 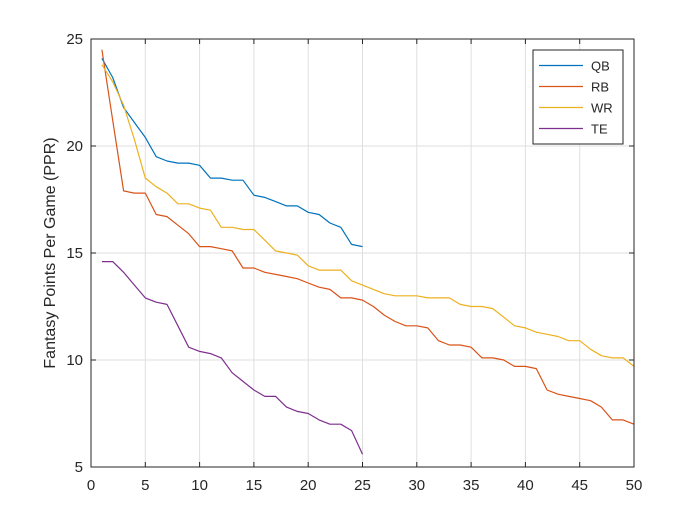 I want to click on y-tick-label: 5, so click(x=79, y=467).